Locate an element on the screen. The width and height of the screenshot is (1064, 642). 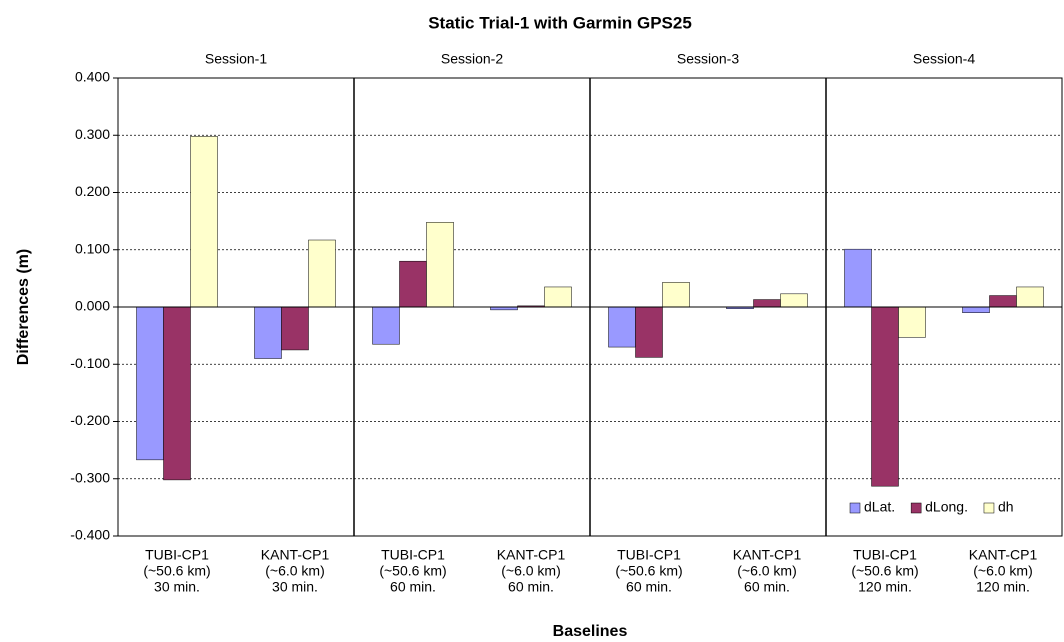
y-tick-label: 0.100 is located at coordinates (92, 248).